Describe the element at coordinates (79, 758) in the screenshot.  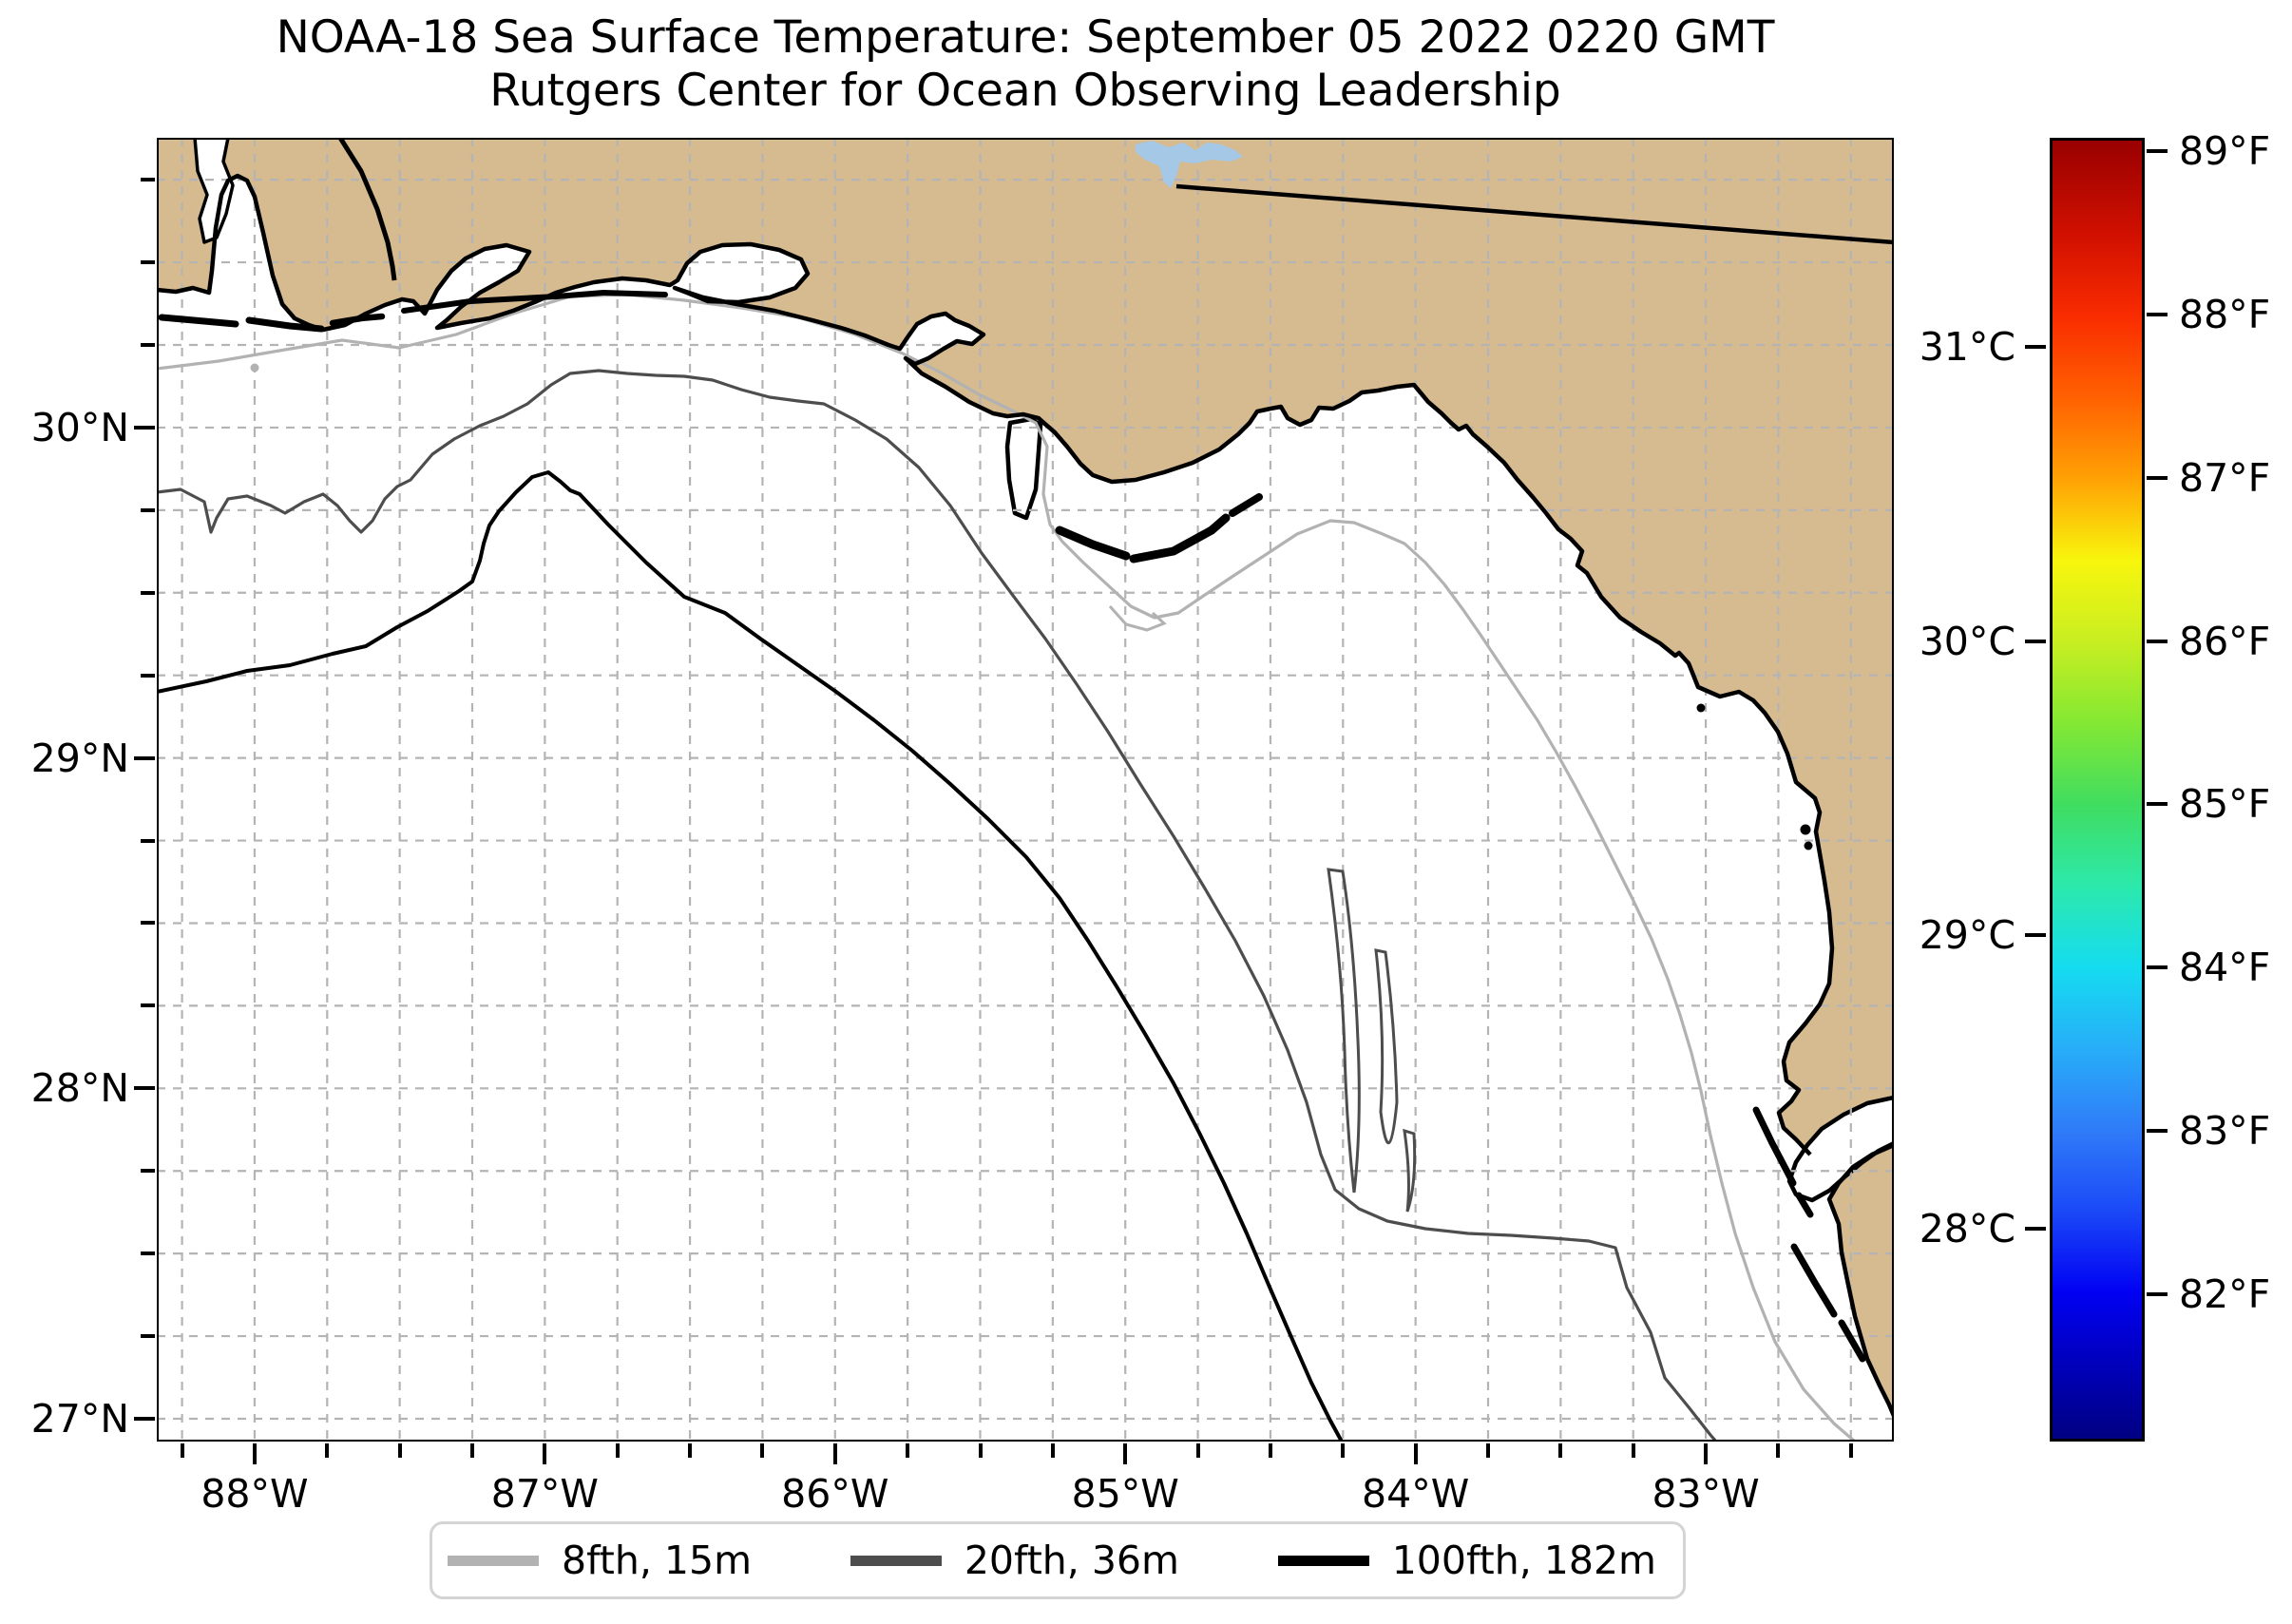
I see `y-tick-label: 29°N` at that location.